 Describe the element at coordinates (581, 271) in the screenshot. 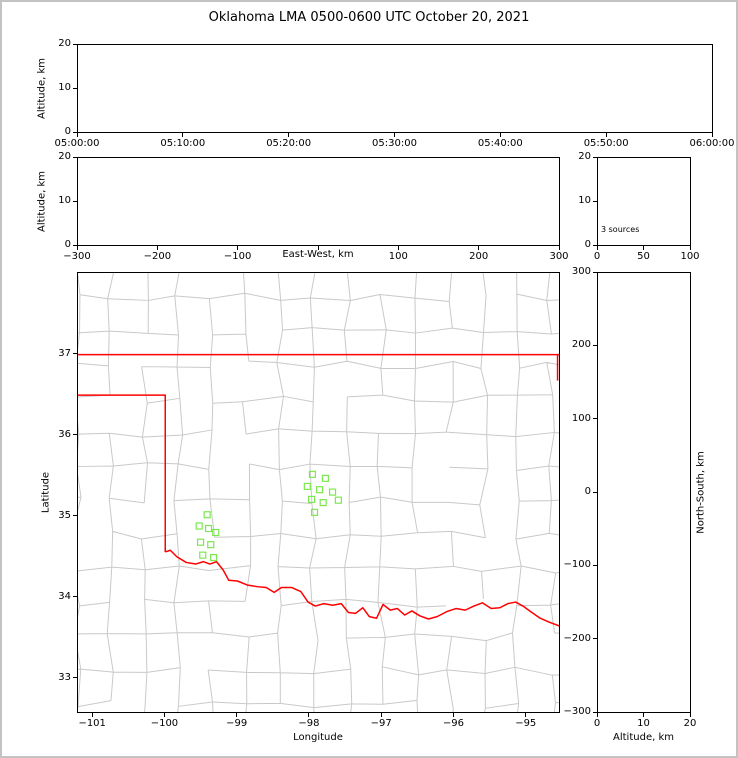

I see `y-tick-label: 300` at that location.